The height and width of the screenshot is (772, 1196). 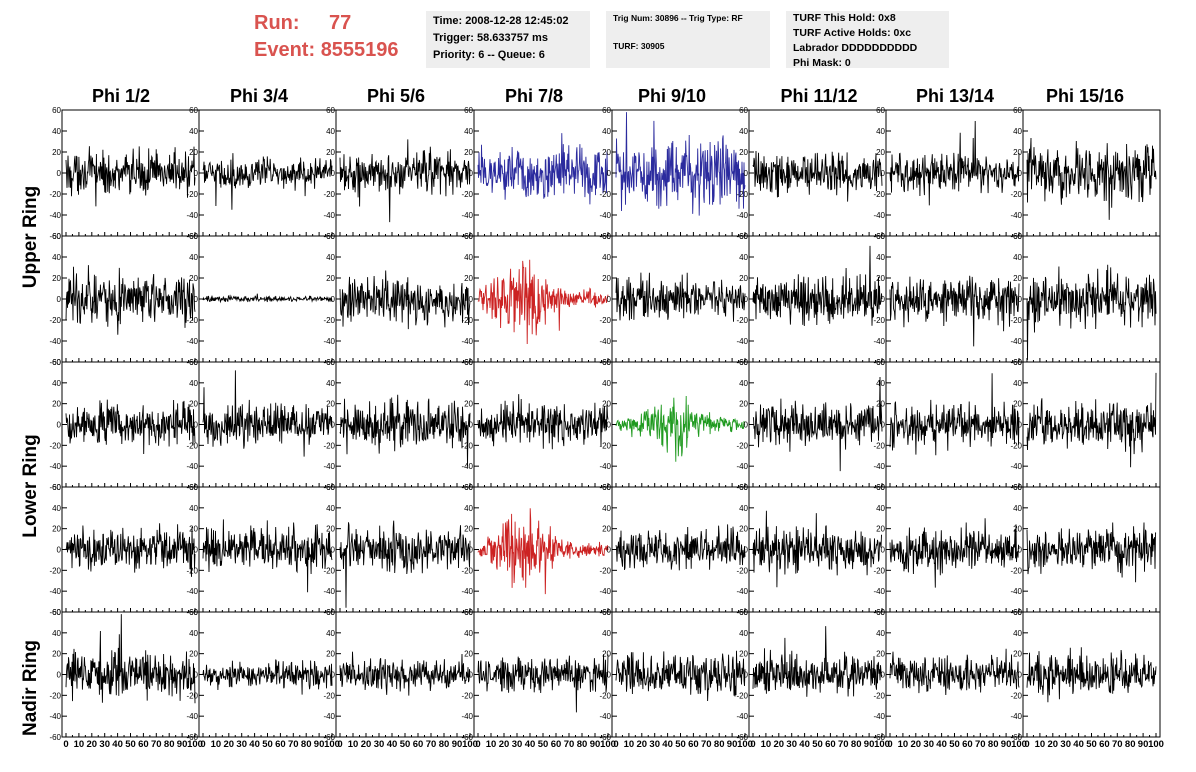 What do you see at coordinates (817, 549) in the screenshot?
I see `panel-r3-c5-trace` at bounding box center [817, 549].